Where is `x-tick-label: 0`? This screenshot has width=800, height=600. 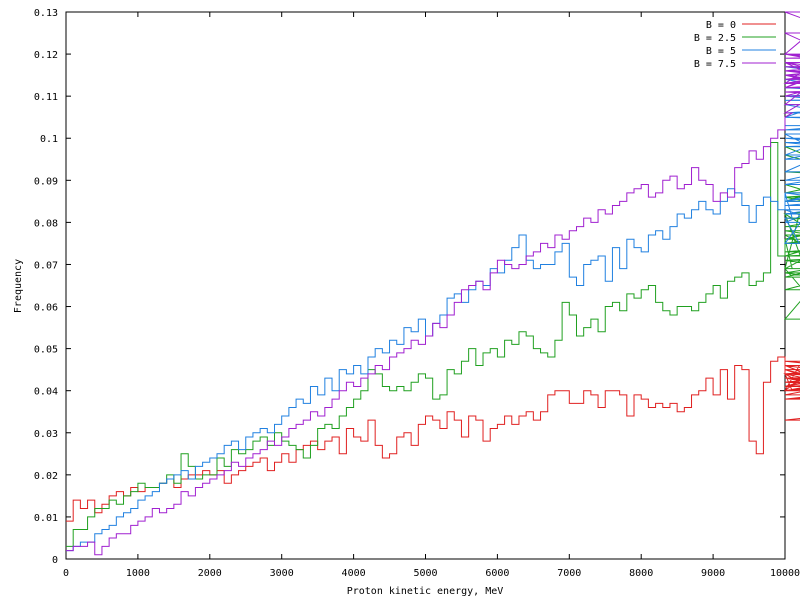 x-tick-label: 0 is located at coordinates (66, 573).